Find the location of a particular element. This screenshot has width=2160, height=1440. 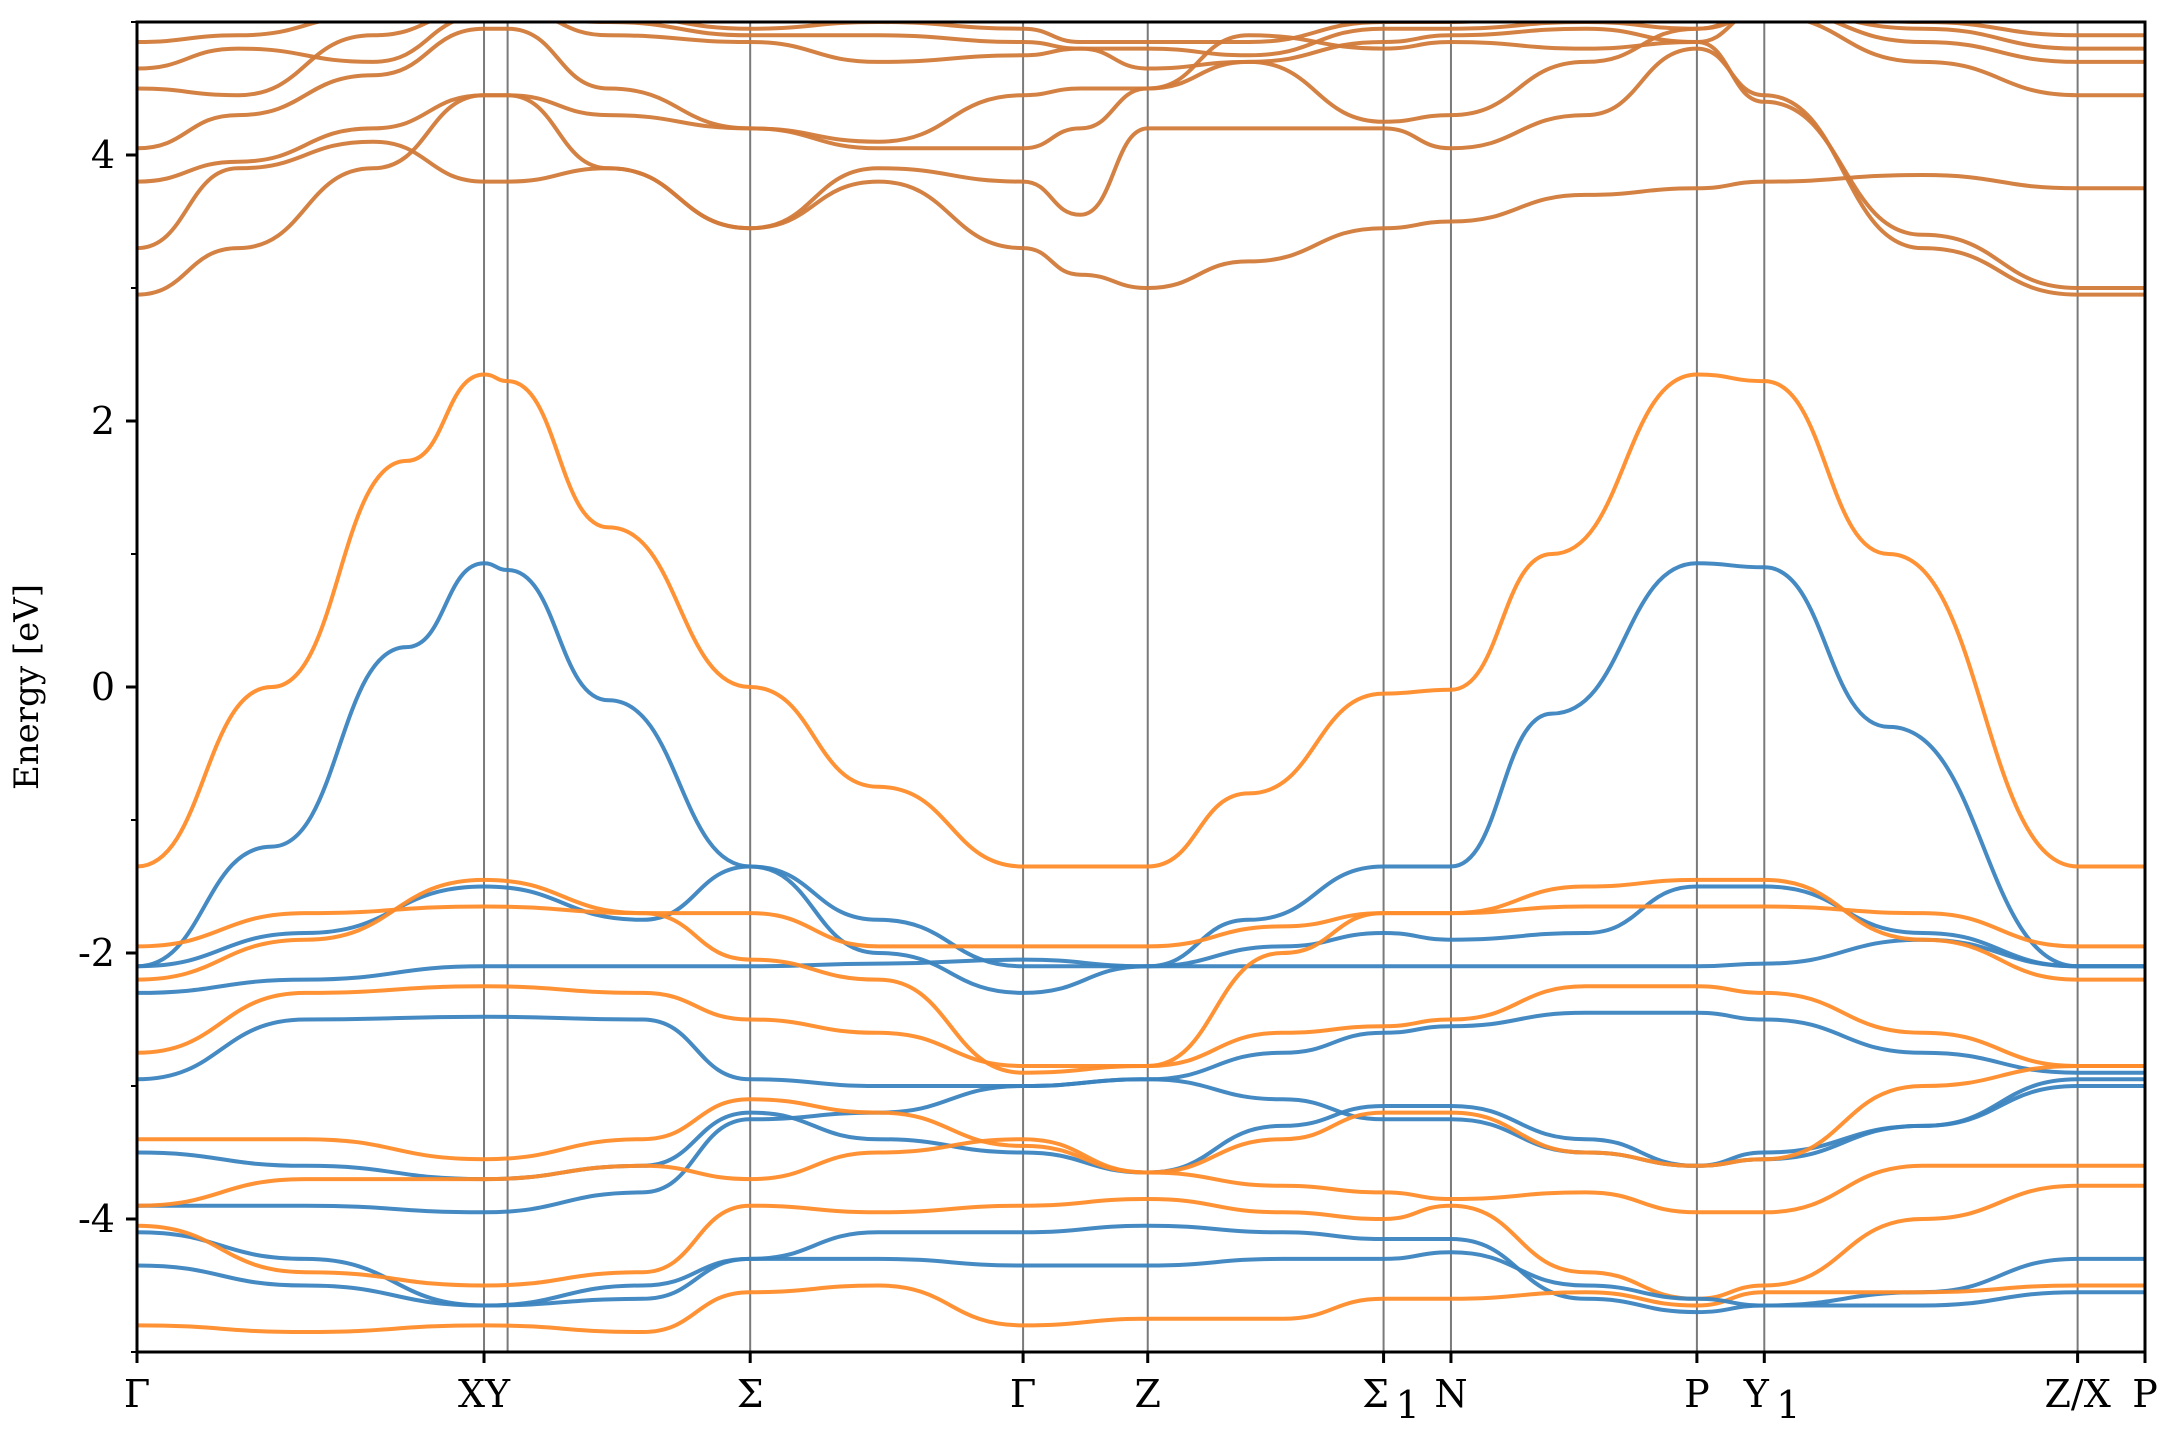

svg-text: Z/X is located at coordinates (2077, 1394).